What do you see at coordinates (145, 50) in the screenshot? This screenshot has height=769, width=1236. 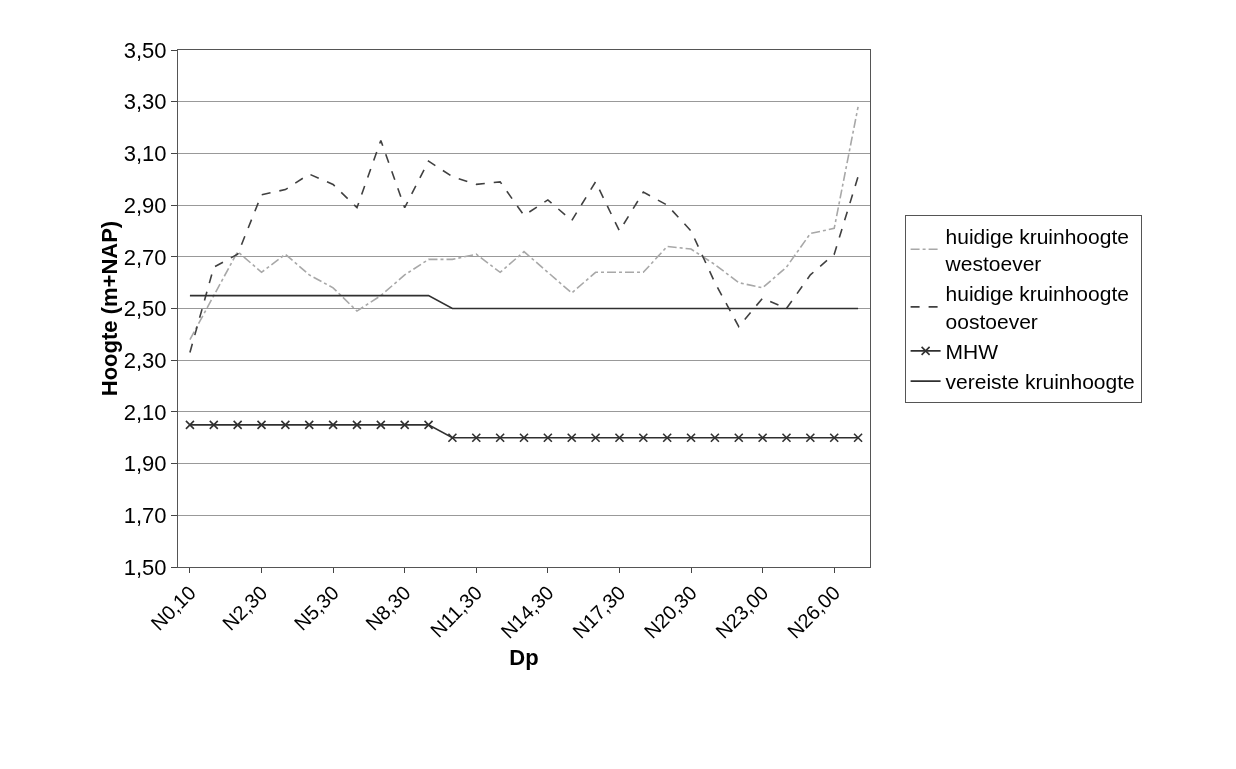 I see `y-tick-label: 3,50` at bounding box center [145, 50].